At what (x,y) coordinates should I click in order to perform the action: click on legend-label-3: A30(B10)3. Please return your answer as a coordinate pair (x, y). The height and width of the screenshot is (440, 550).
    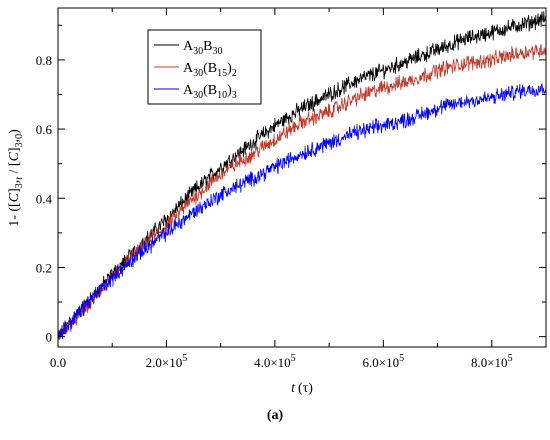
    Looking at the image, I should click on (210, 92).